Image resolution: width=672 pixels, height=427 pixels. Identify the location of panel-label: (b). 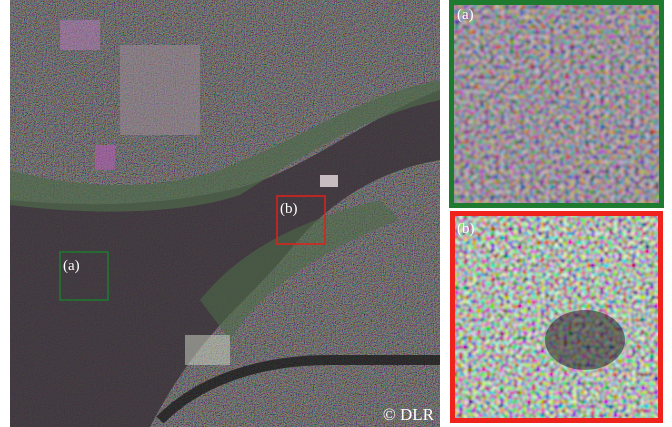
(466, 229).